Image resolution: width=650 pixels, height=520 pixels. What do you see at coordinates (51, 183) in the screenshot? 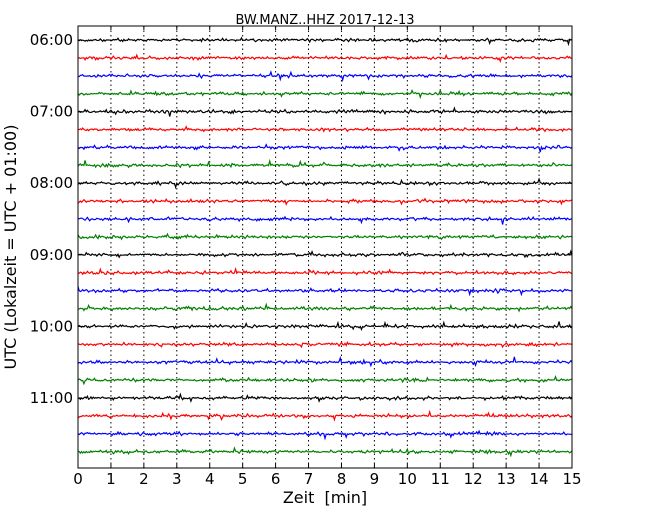
I see `y-tick-label: 08:00` at bounding box center [51, 183].